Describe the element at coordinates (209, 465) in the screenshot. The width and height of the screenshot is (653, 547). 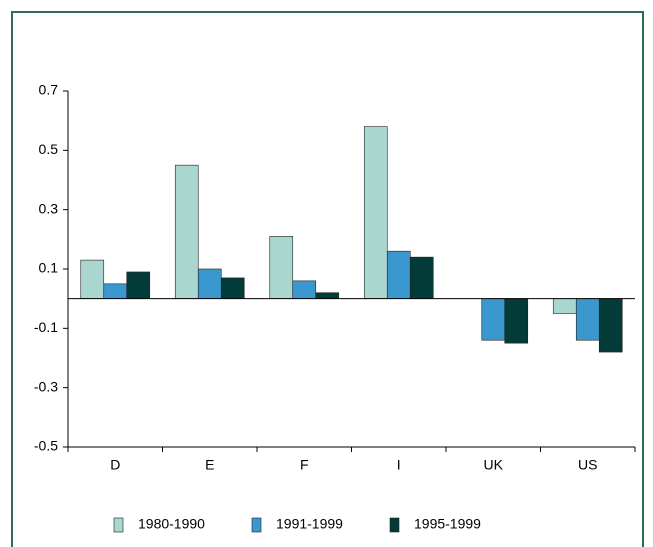
I see `x-tick-label: E` at that location.